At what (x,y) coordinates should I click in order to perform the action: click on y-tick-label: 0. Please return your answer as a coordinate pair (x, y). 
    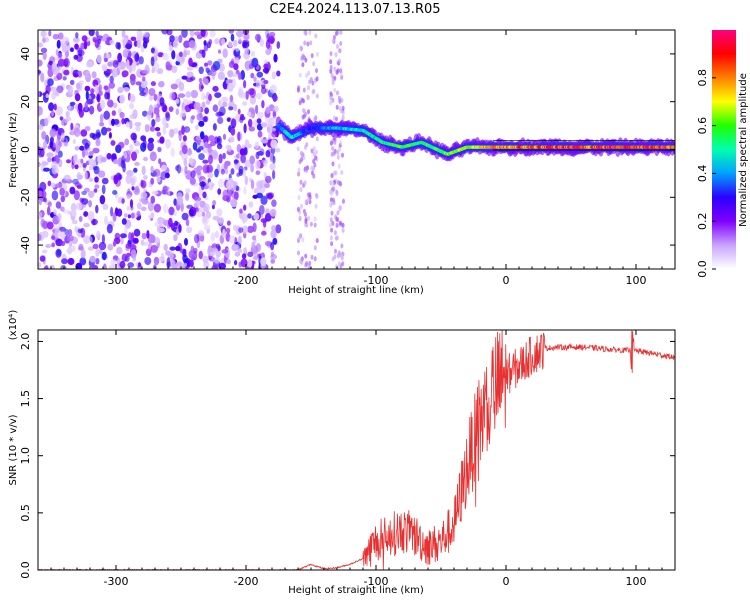
    Looking at the image, I should click on (25, 149).